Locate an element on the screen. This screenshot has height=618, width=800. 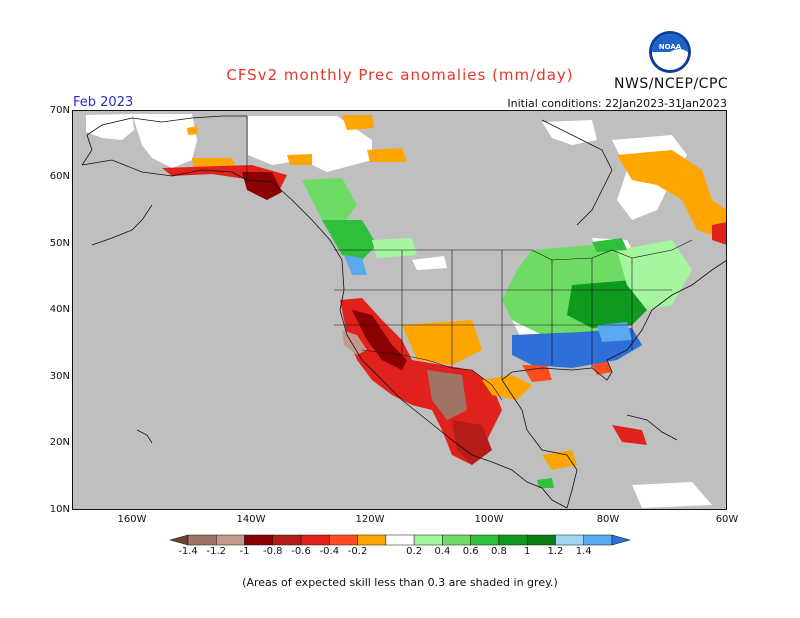
wet-area-washington is located at coordinates (355, 265).